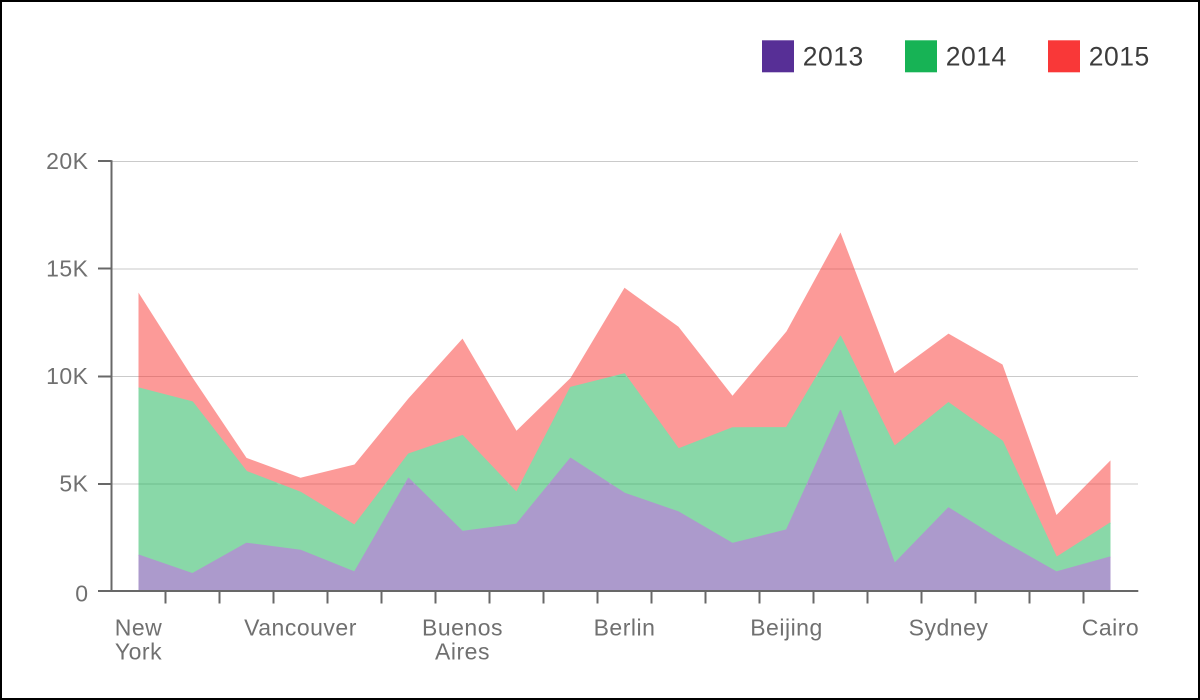 This screenshot has height=700, width=1200. I want to click on svg-text: Buenos, so click(462, 628).